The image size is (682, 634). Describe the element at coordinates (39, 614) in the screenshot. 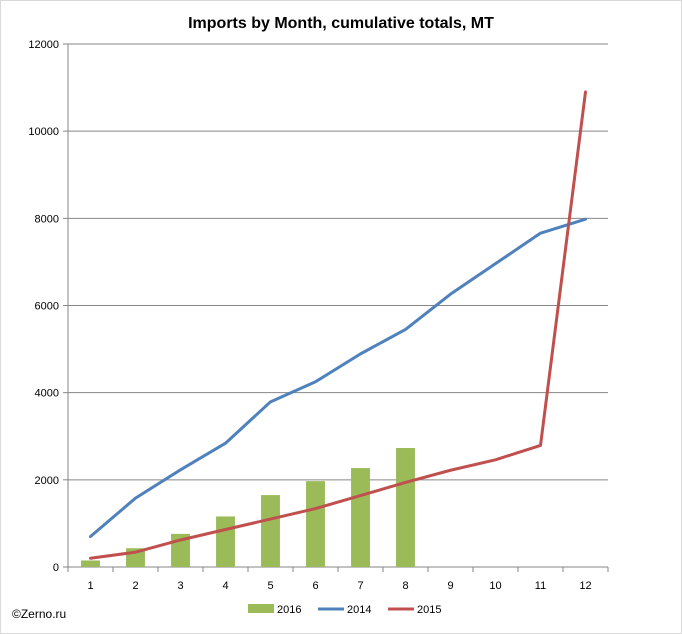

I see `copyright-text: ©Zerno.ru` at that location.